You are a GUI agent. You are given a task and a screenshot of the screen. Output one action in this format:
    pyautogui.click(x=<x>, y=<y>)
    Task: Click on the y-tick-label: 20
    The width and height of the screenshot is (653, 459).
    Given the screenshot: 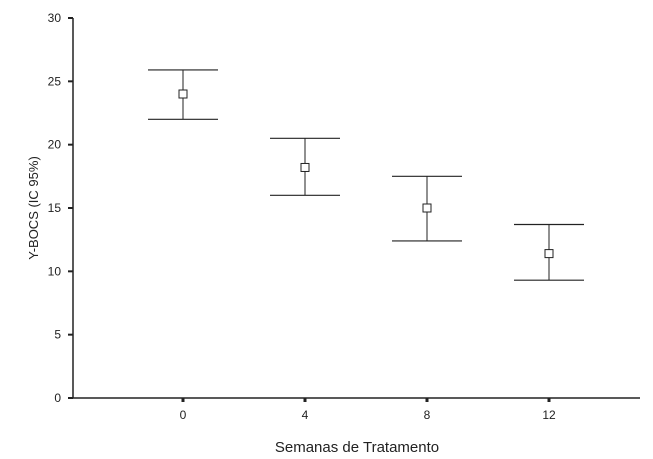 What is the action you would take?
    pyautogui.click(x=55, y=145)
    